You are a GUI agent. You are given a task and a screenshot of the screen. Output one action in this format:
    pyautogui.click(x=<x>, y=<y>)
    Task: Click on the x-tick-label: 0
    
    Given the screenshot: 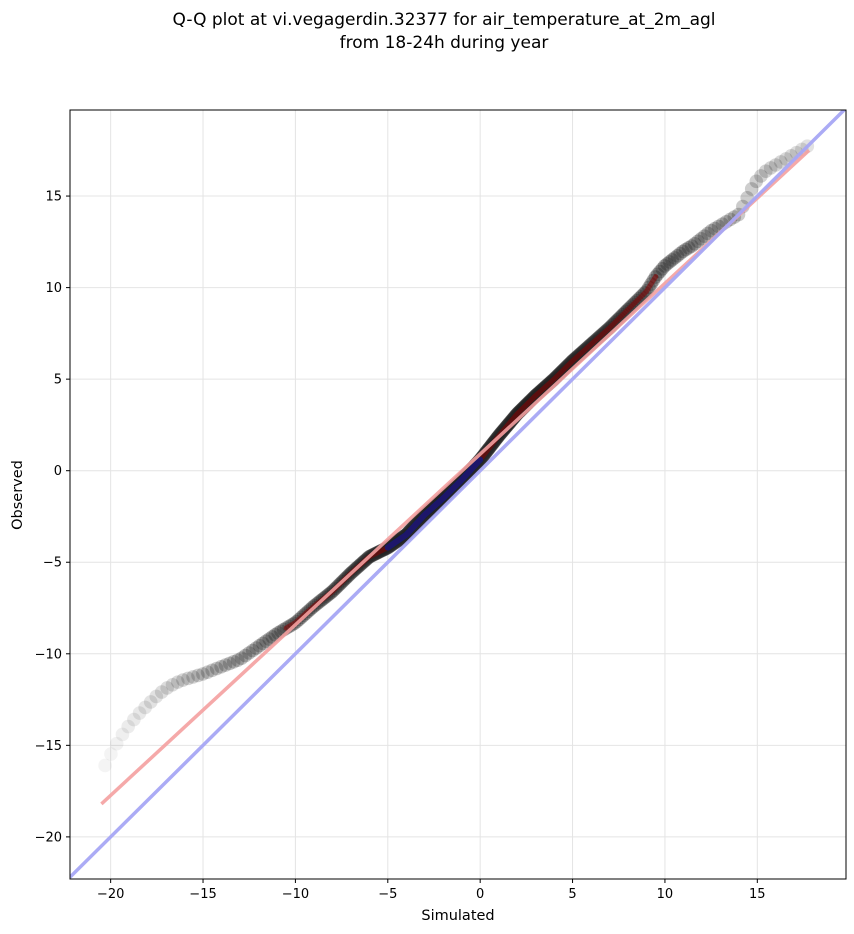 What is the action you would take?
    pyautogui.click(x=480, y=894)
    